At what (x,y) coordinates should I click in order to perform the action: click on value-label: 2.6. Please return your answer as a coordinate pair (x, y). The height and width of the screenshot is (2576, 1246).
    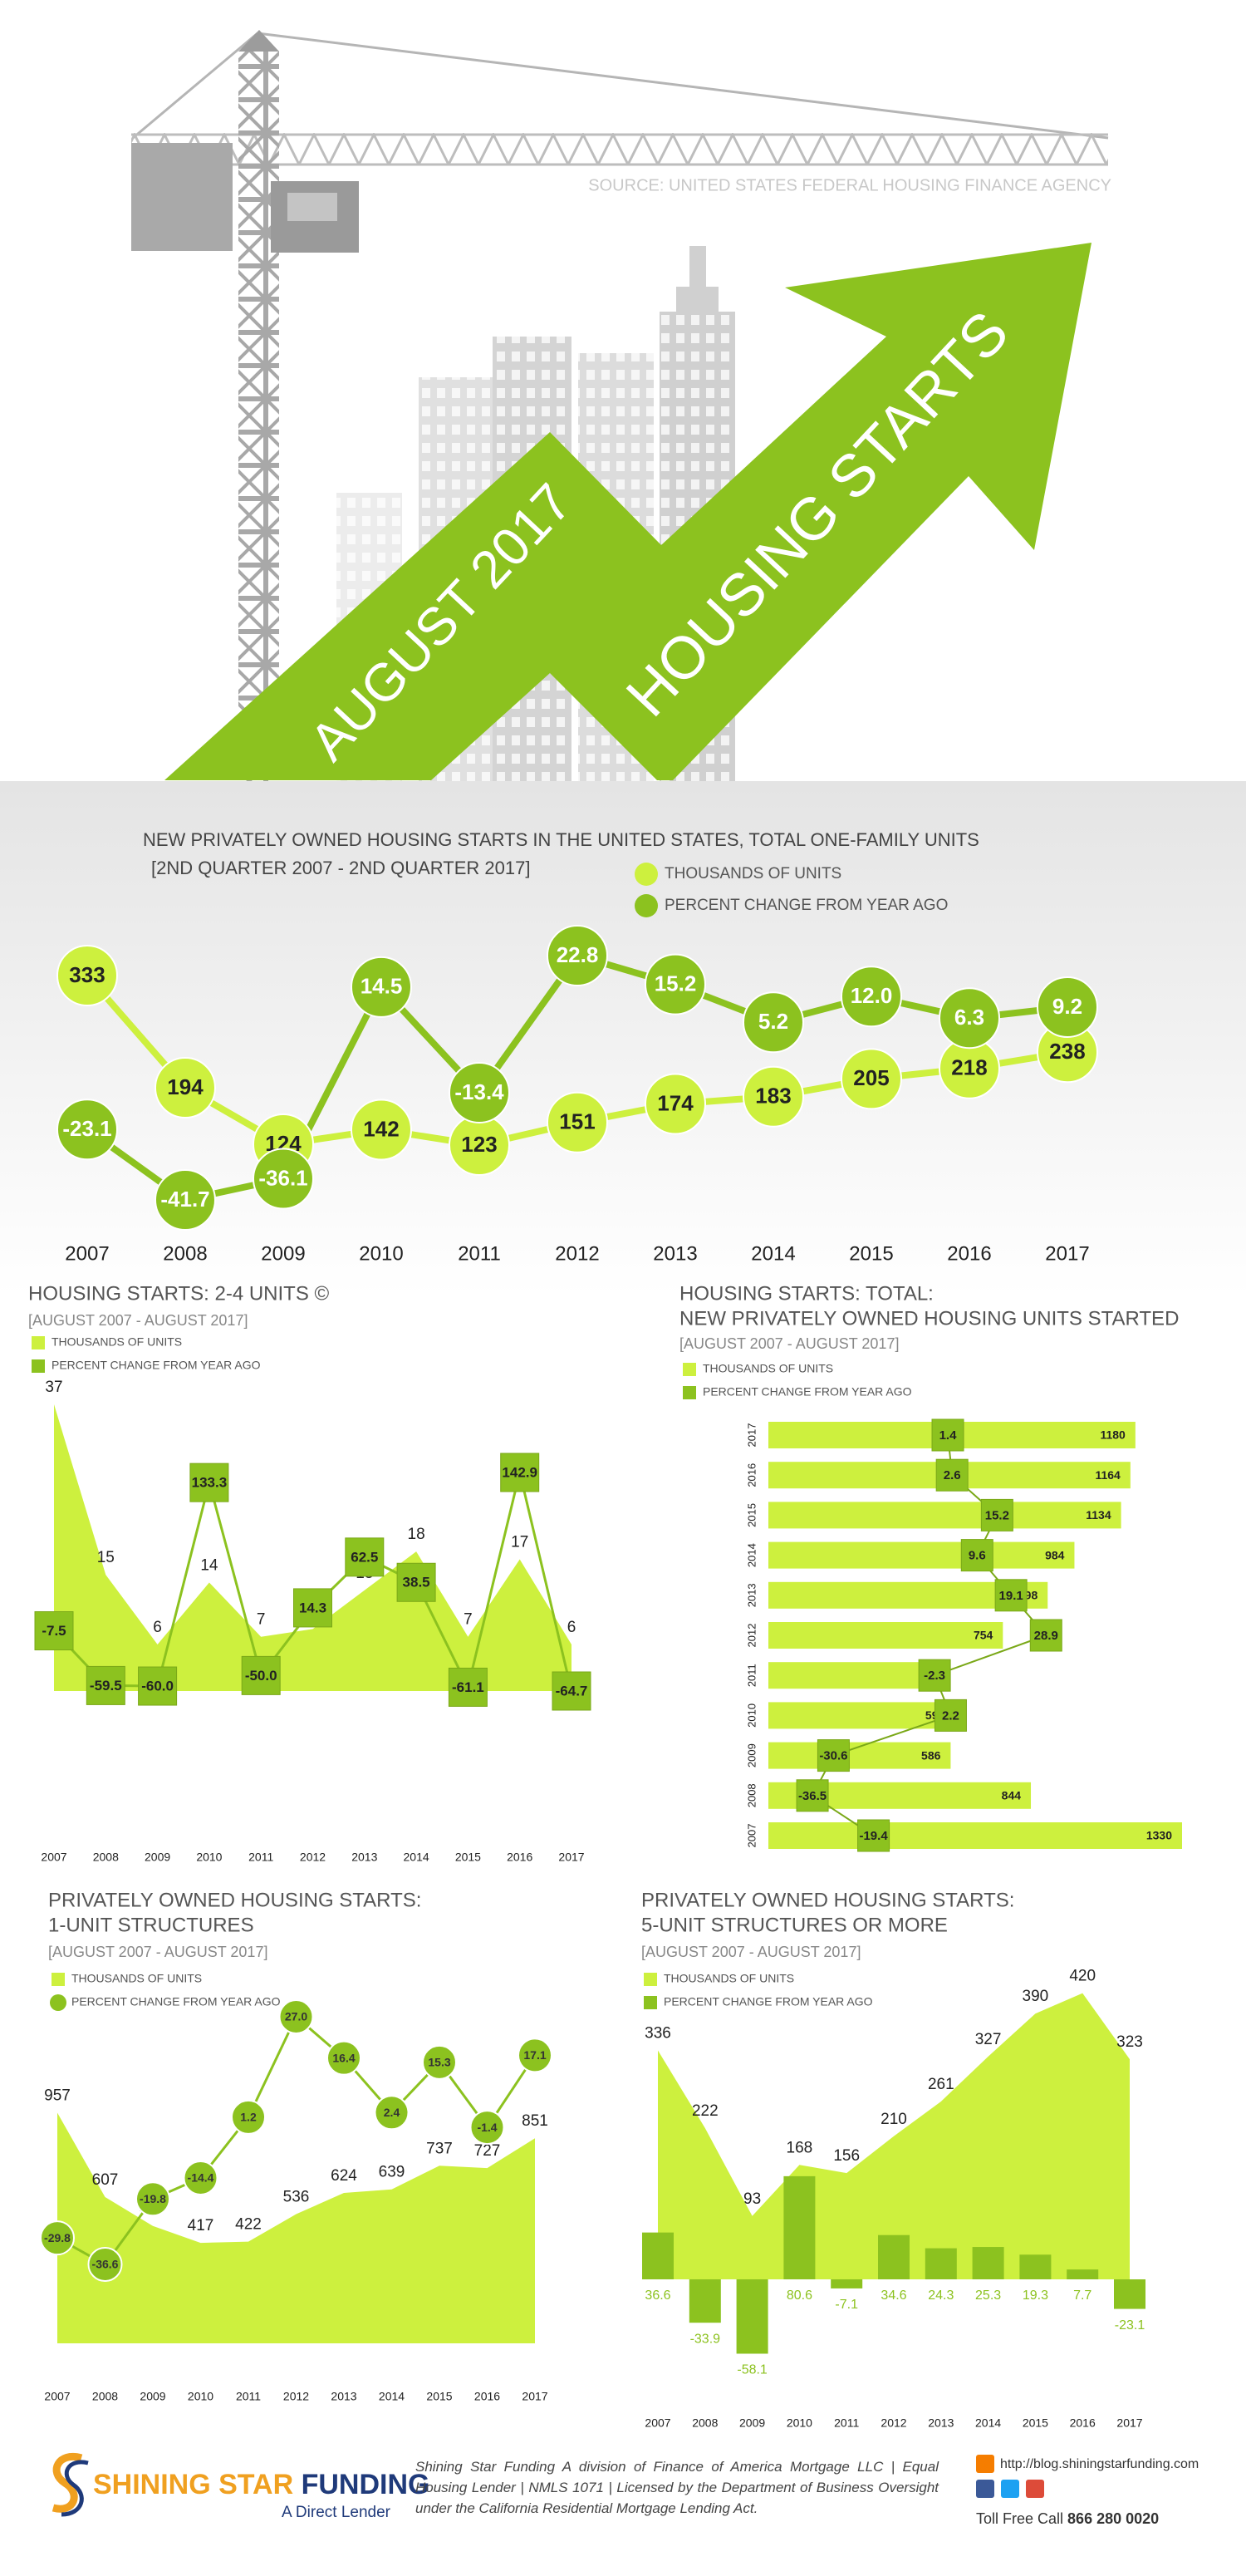
    Looking at the image, I should click on (952, 1475).